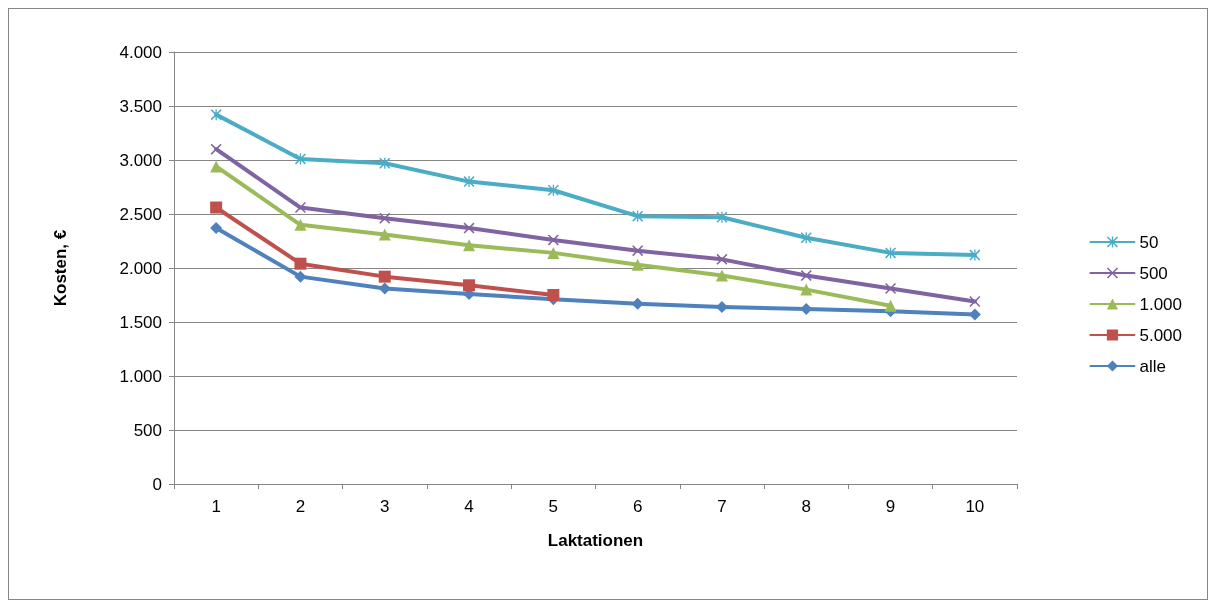  I want to click on x-tick-label: 1, so click(216, 506).